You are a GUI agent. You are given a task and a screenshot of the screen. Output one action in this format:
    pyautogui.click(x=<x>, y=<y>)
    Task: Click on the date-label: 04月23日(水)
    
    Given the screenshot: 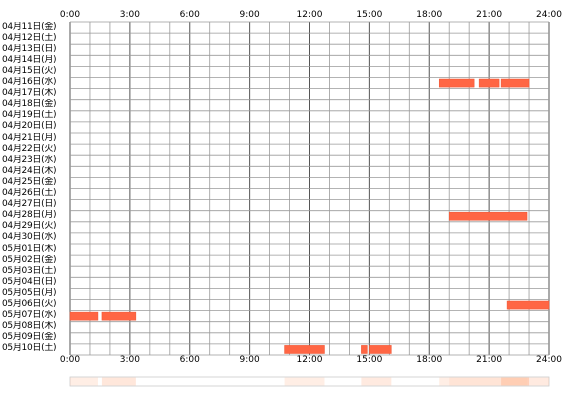 What is the action you would take?
    pyautogui.click(x=29, y=159)
    